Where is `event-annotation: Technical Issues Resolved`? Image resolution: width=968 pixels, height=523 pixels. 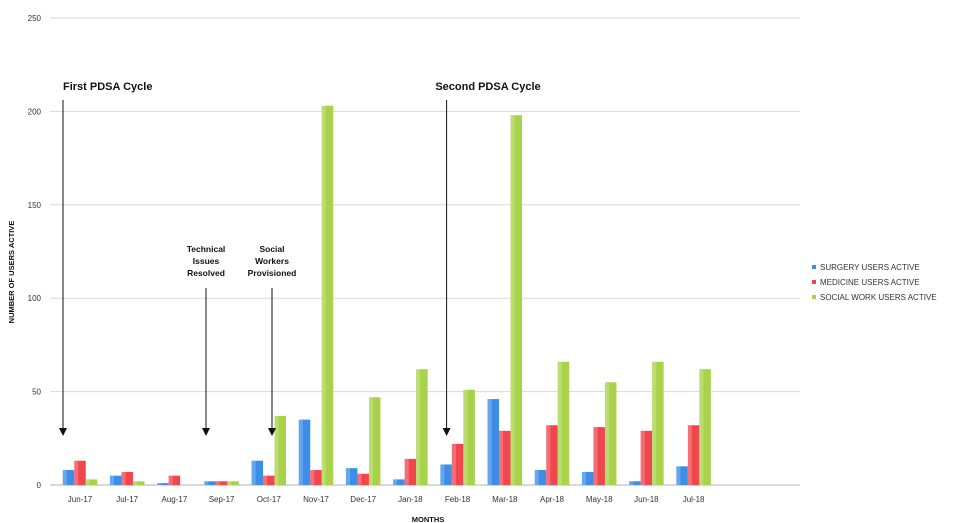 event-annotation: Technical Issues Resolved is located at coordinates (206, 261).